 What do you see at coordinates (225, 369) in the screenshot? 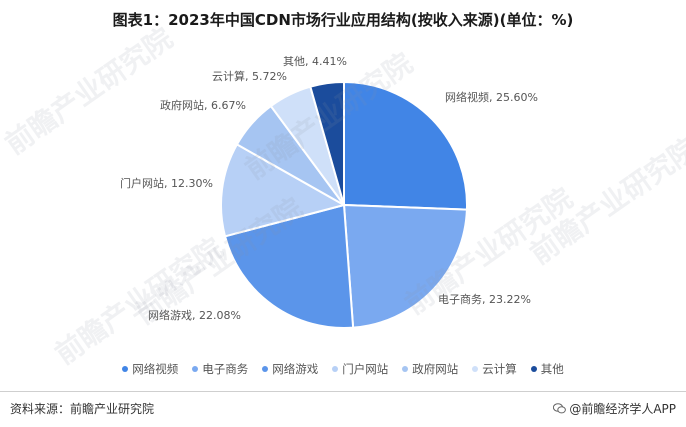
I see `legend-label: 电子商务` at bounding box center [225, 369].